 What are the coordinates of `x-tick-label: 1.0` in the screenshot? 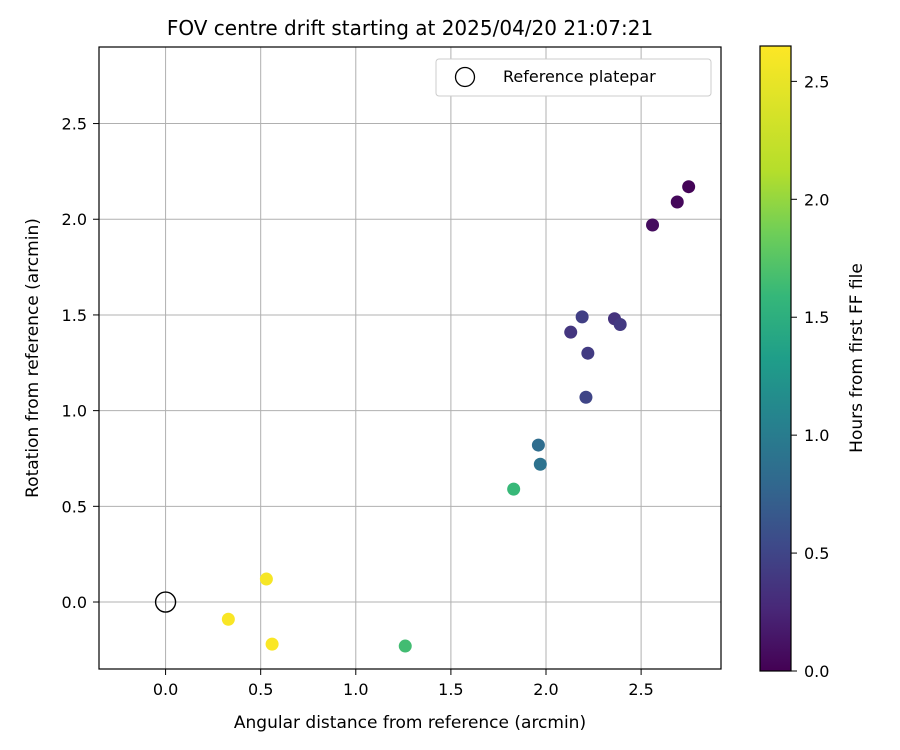 It's located at (355, 689).